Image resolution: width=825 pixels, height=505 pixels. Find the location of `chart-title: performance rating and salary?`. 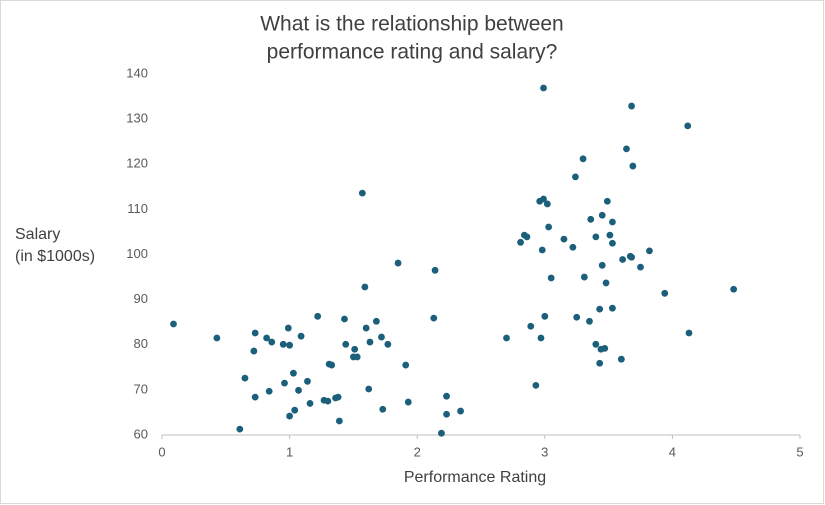

chart-title: performance rating and salary? is located at coordinates (412, 52).